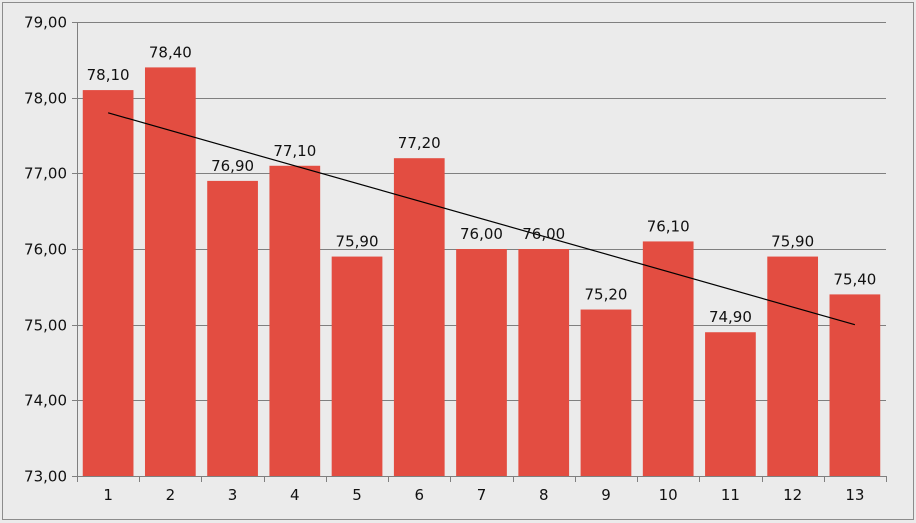 The height and width of the screenshot is (523, 916). Describe the element at coordinates (605, 295) in the screenshot. I see `data-label: 75,20` at that location.